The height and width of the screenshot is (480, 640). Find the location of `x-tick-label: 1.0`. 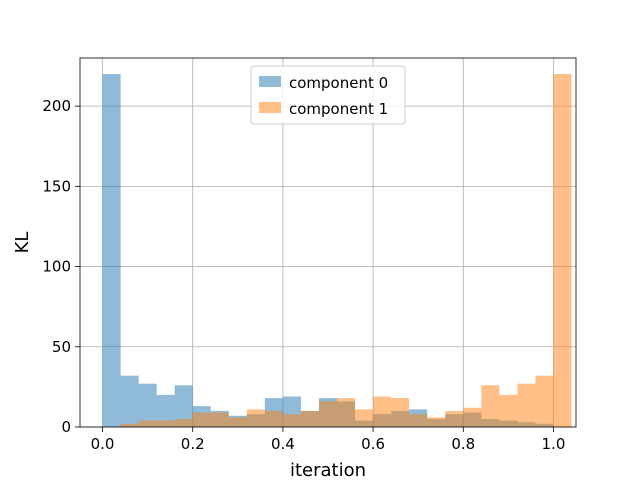

x-tick-label: 1.0 is located at coordinates (554, 444).